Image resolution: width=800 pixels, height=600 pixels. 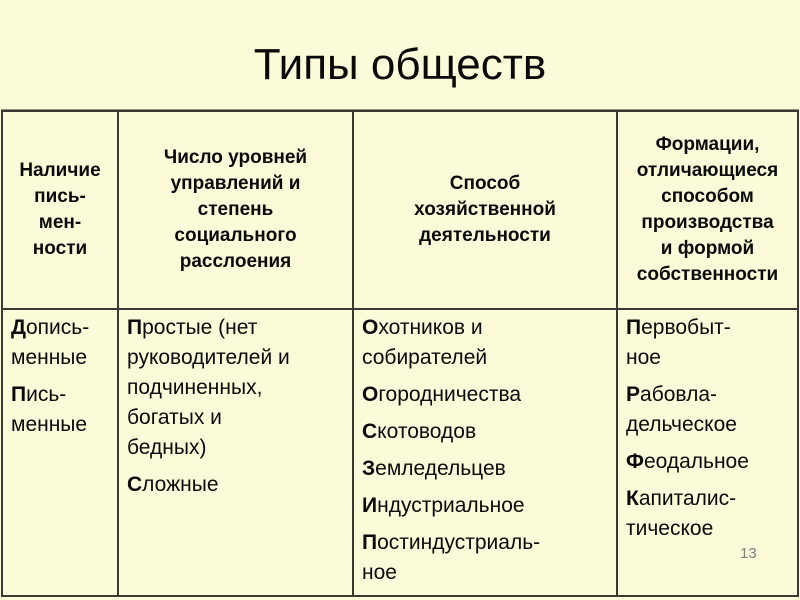 I want to click on body-cell-writing: Допись- менные Пись- менные, so click(x=60, y=452).